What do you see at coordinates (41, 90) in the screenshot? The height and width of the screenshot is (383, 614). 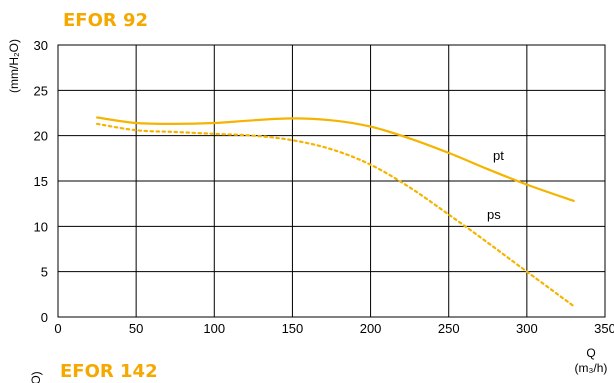 I see `y-tick-label: 25` at bounding box center [41, 90].